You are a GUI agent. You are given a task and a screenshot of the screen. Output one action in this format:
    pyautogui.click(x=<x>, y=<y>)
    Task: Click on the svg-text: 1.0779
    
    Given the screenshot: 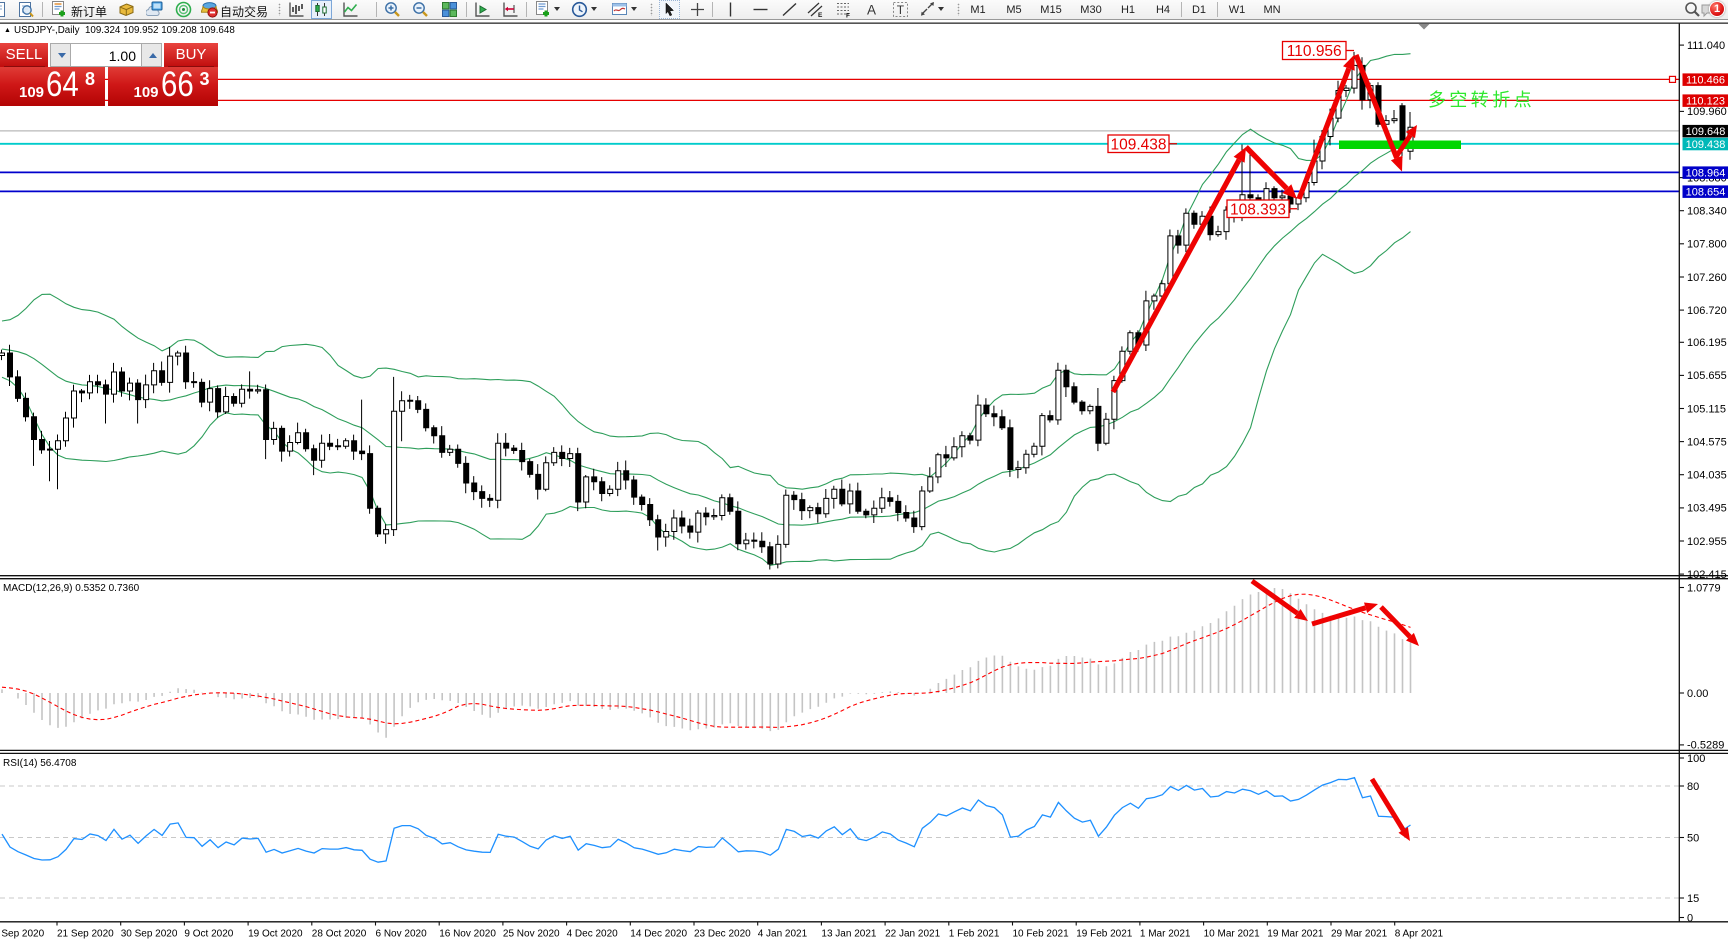 What is the action you would take?
    pyautogui.click(x=1704, y=588)
    